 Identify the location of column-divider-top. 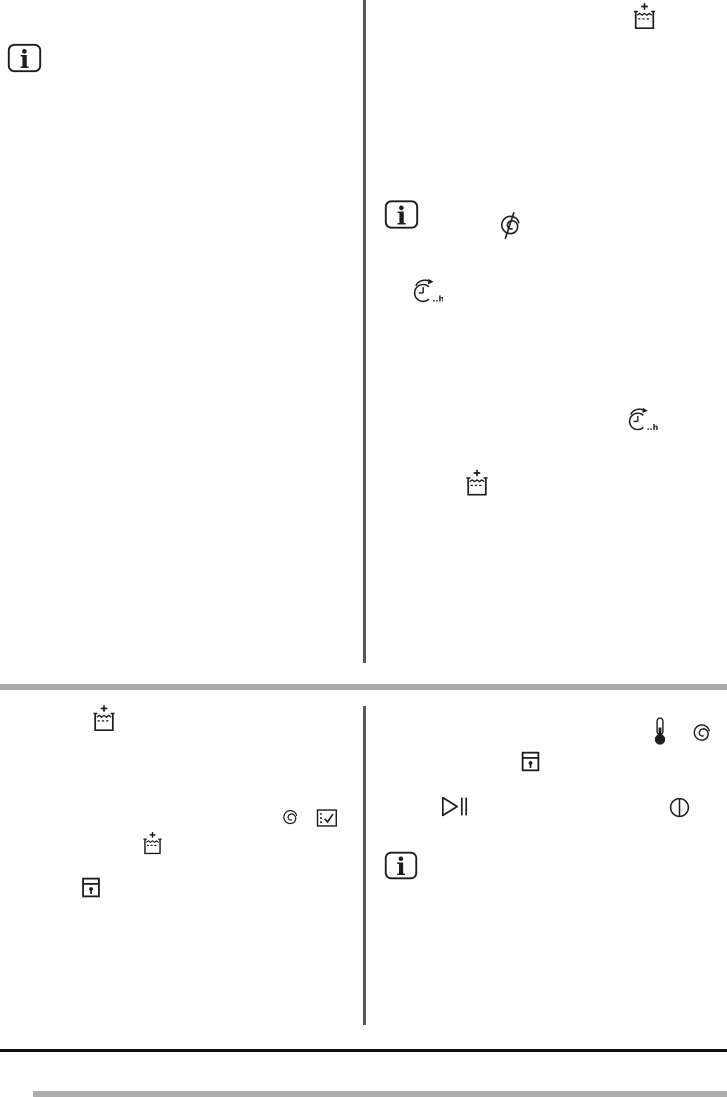
(364, 331).